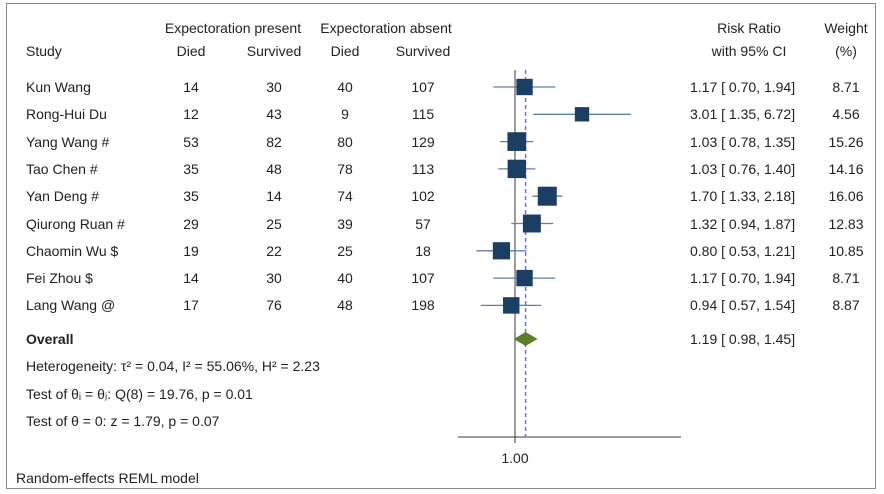 This screenshot has height=494, width=884. Describe the element at coordinates (345, 305) in the screenshot. I see `died-absent-value: 48` at that location.